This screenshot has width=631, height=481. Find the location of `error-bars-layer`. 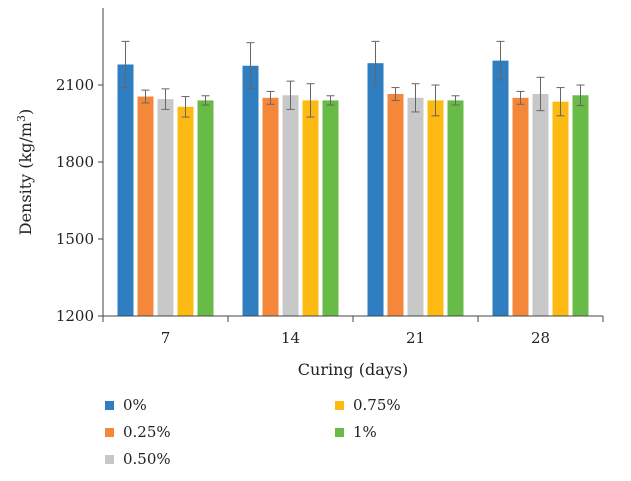

error-bars-layer is located at coordinates (353, 79).